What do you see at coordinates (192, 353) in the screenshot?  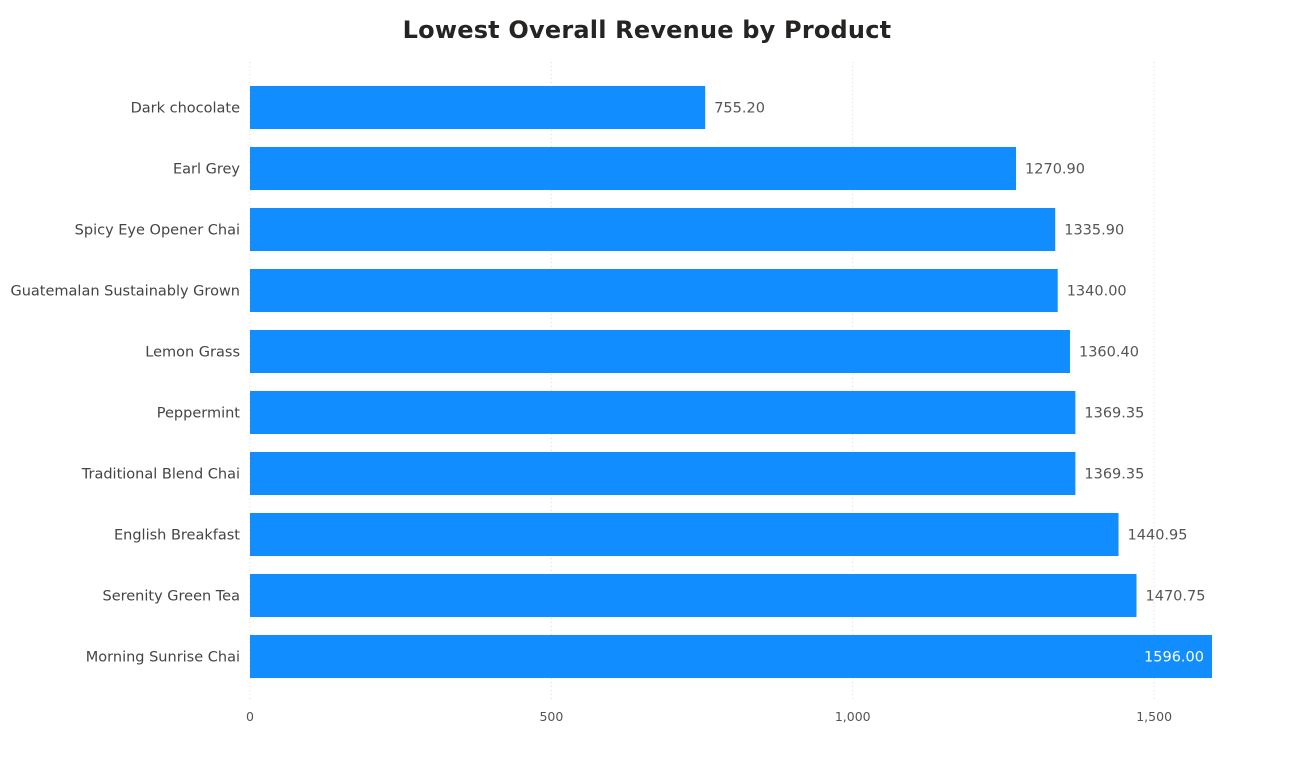 I see `category-label: Lemon Grass` at bounding box center [192, 353].